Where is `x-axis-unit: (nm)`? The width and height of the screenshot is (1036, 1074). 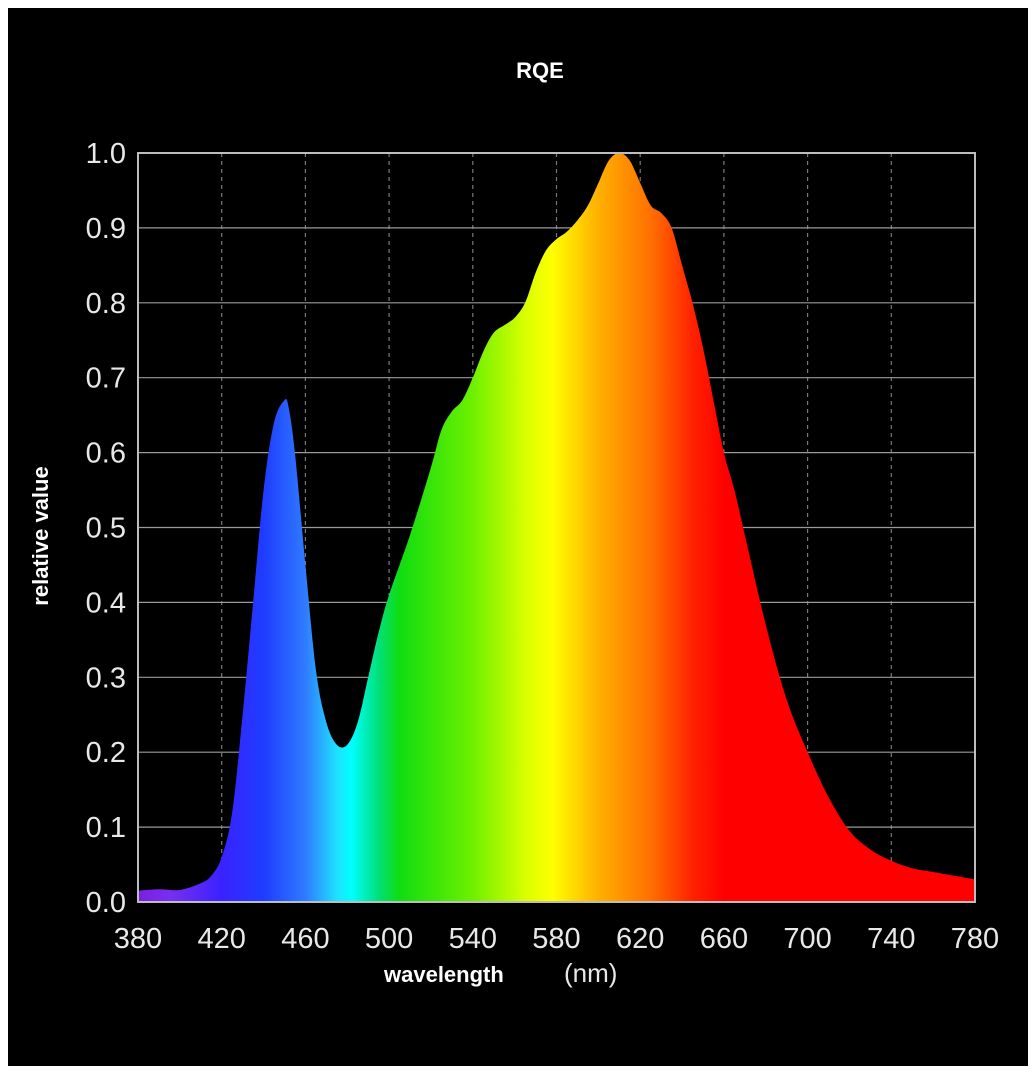 x-axis-unit: (nm) is located at coordinates (590, 973).